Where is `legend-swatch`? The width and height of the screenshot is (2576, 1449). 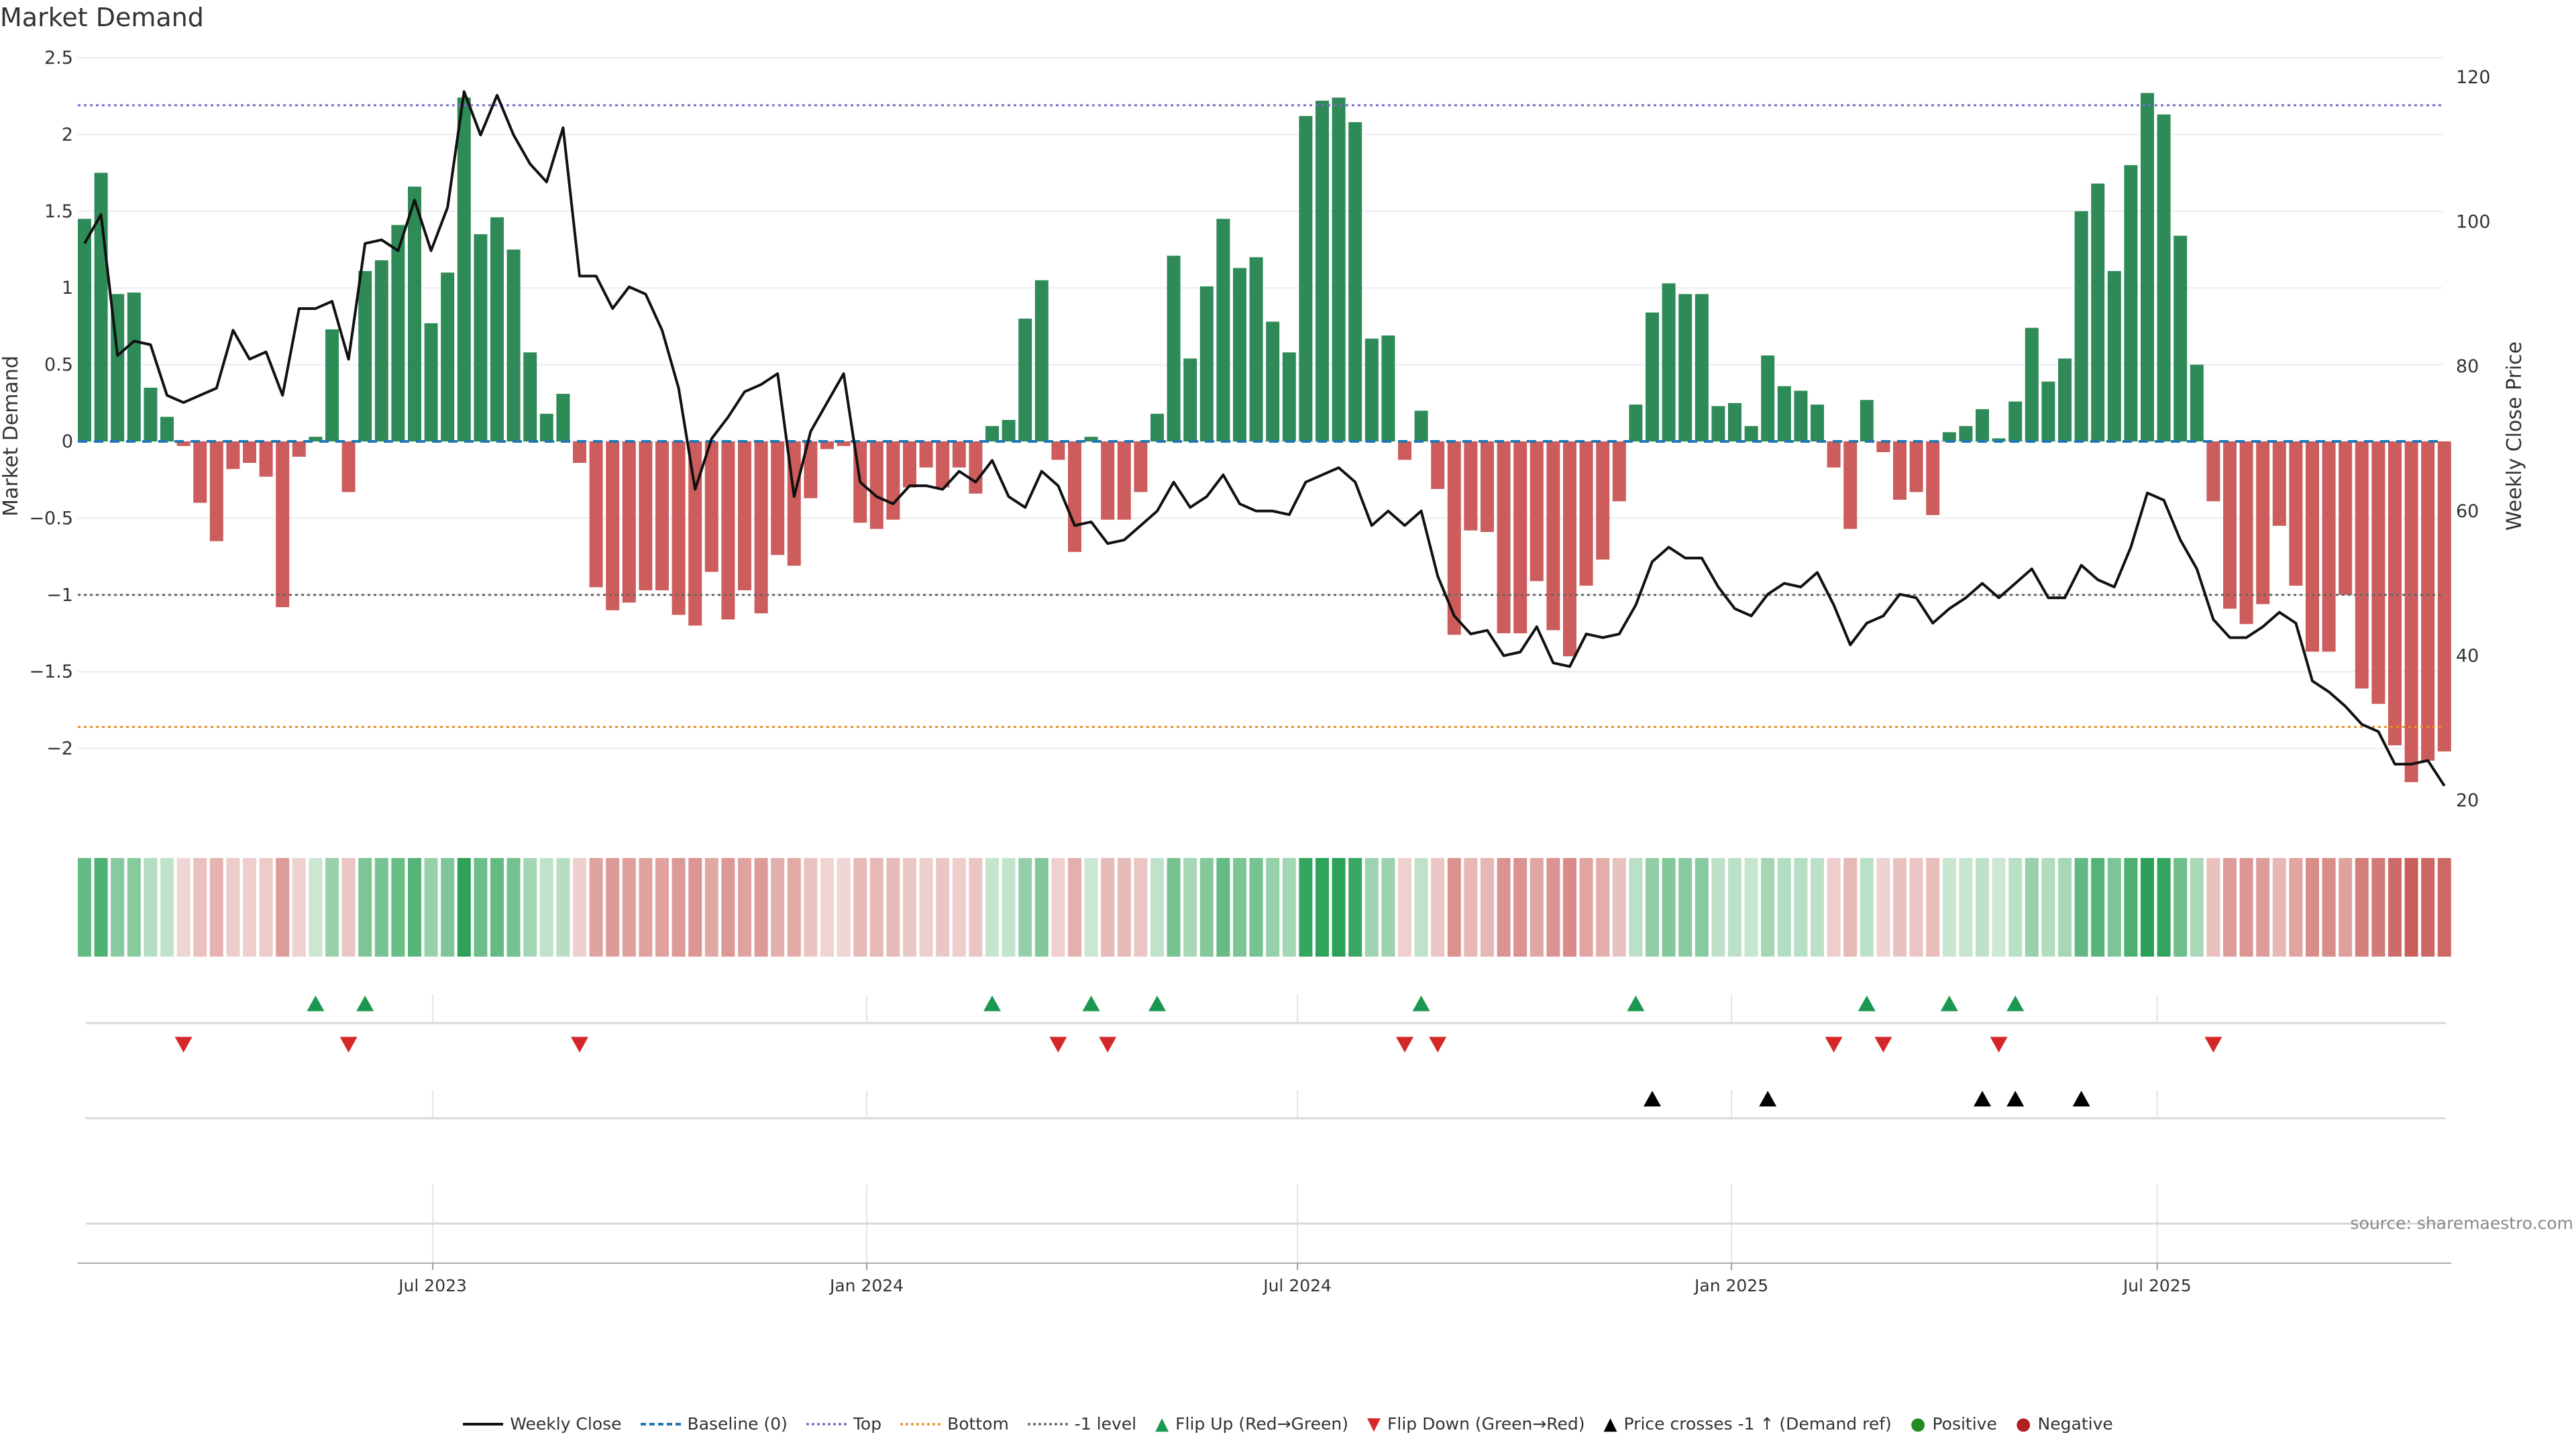
legend-swatch is located at coordinates (1047, 1424).